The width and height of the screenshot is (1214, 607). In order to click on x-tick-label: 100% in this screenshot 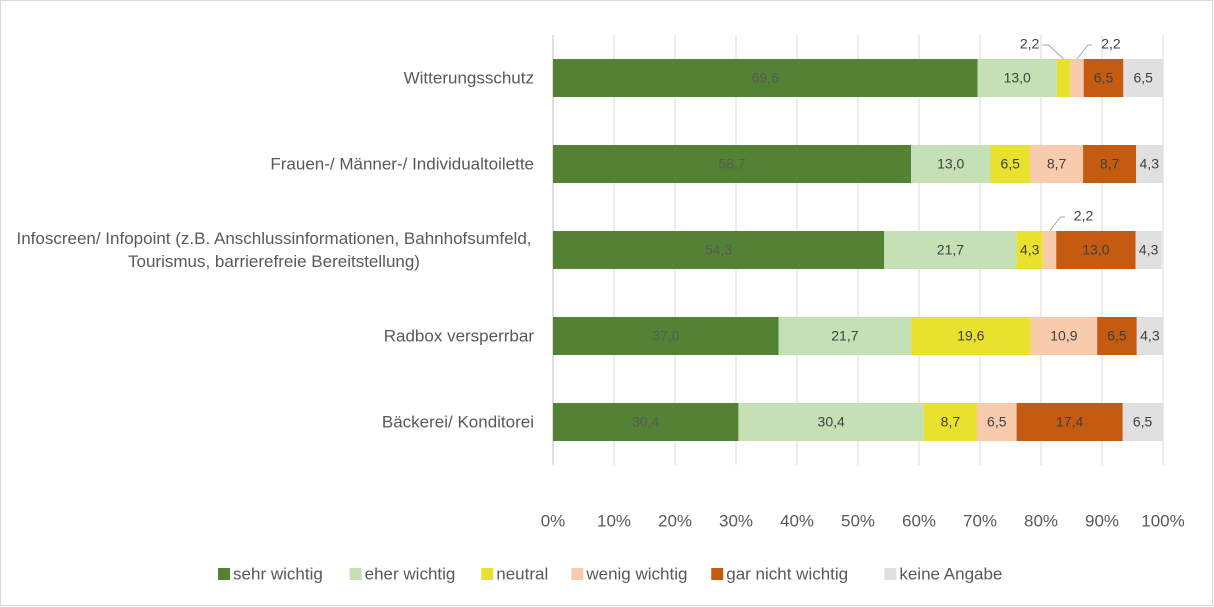, I will do `click(1162, 520)`.